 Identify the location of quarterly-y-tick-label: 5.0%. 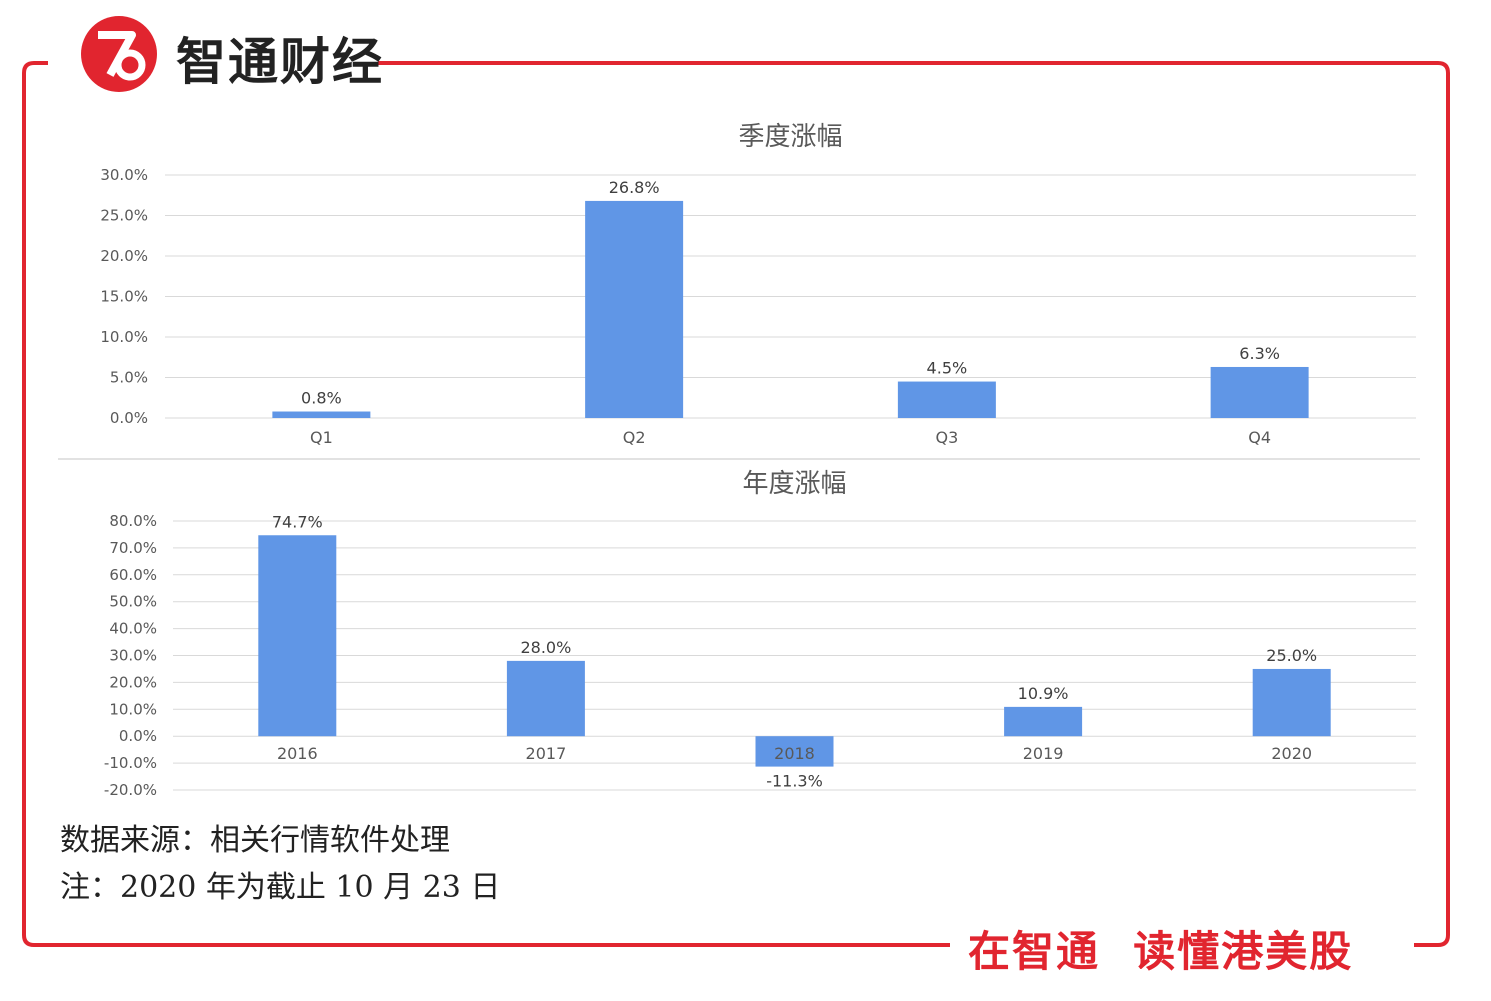
(129, 378).